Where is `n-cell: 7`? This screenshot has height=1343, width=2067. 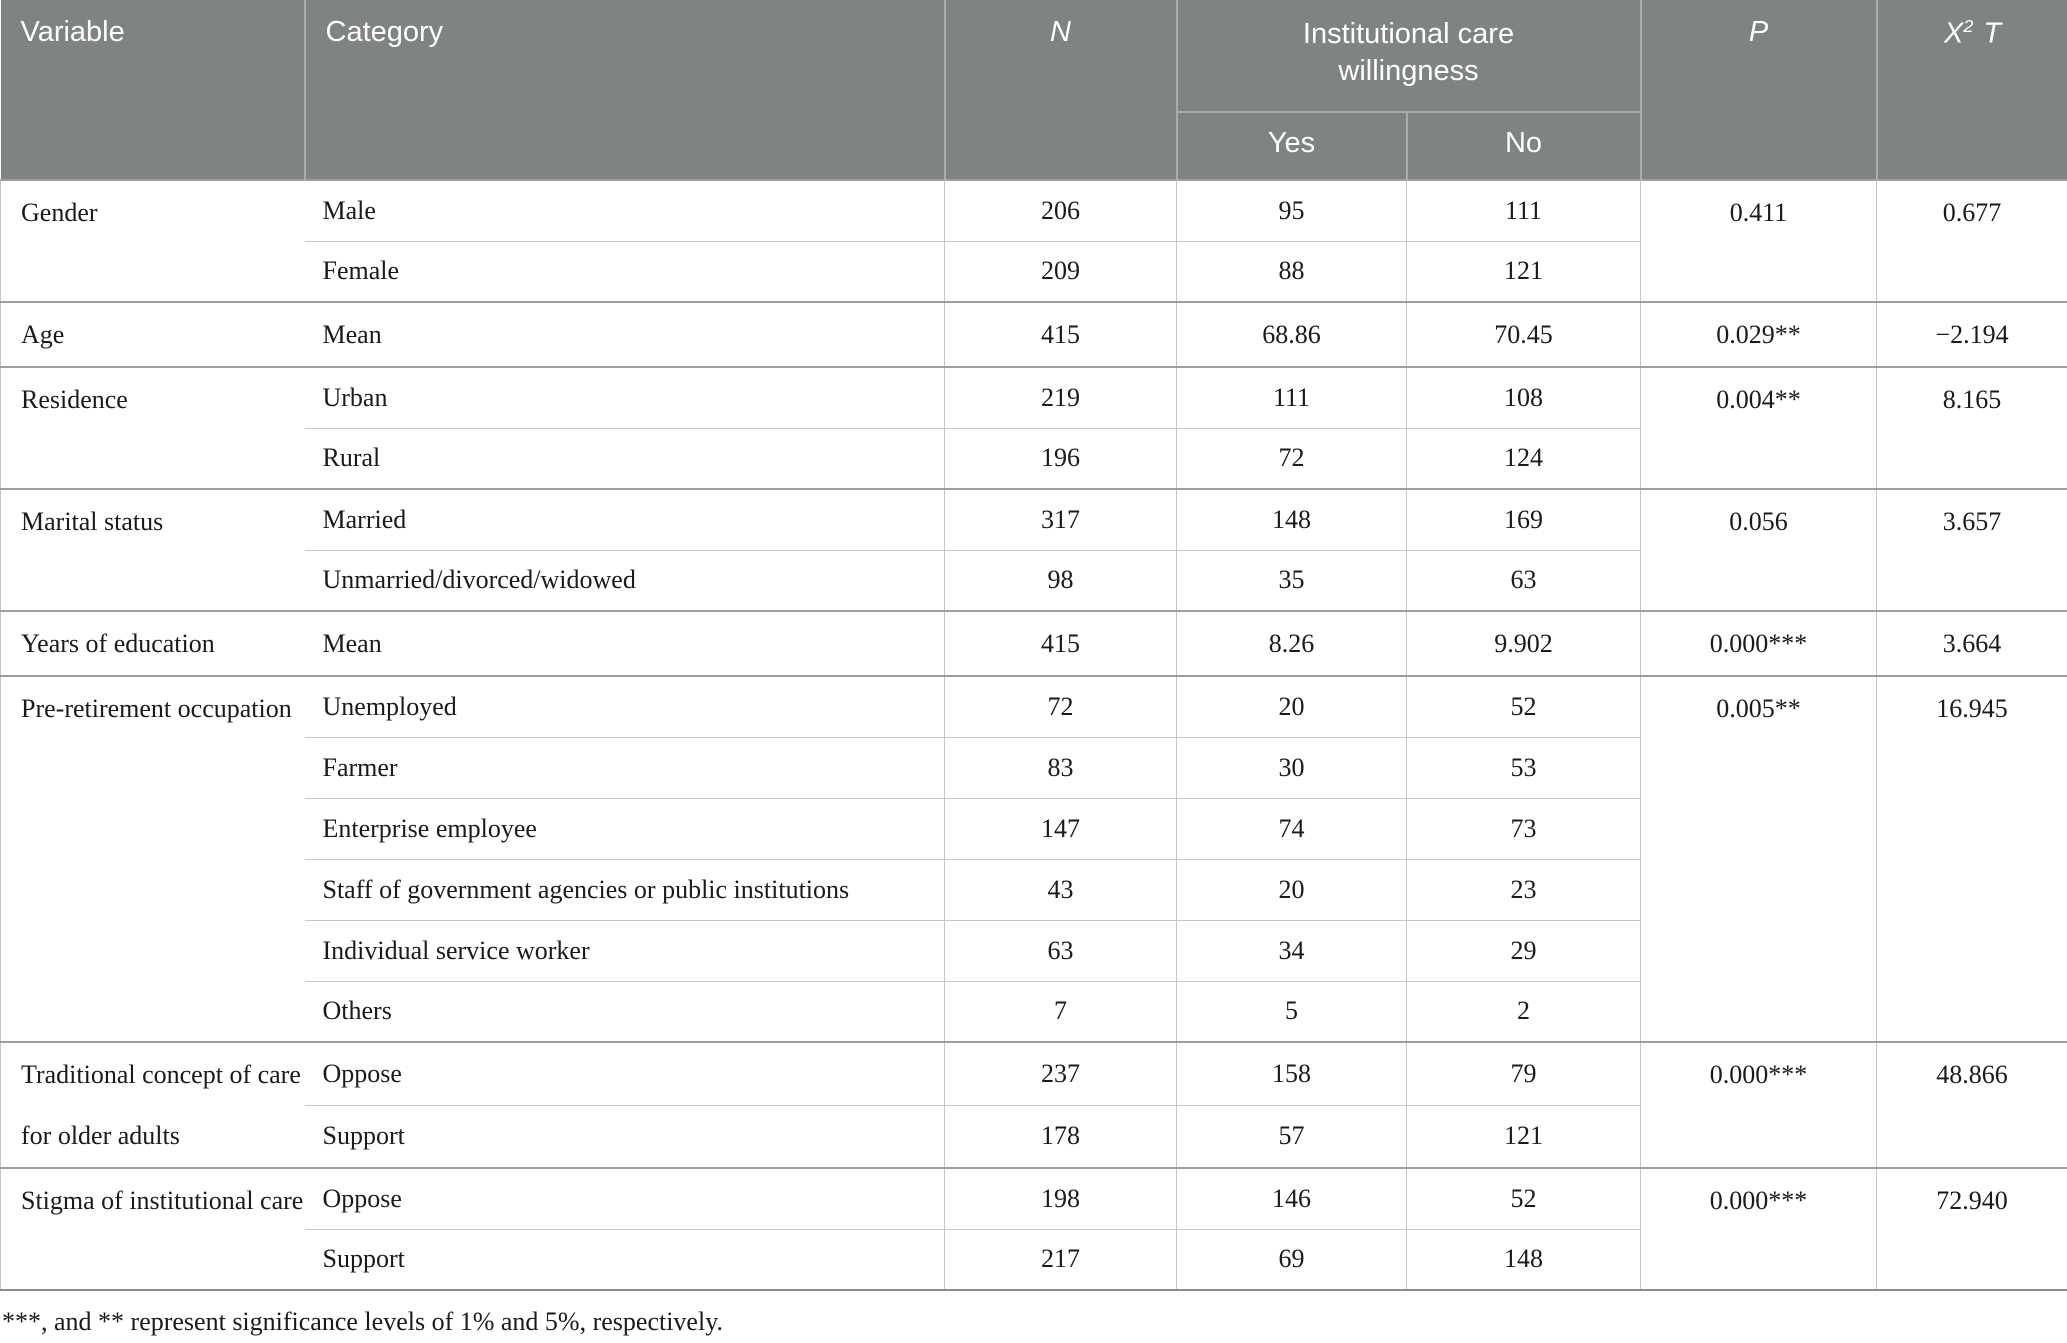
n-cell: 7 is located at coordinates (1060, 1011).